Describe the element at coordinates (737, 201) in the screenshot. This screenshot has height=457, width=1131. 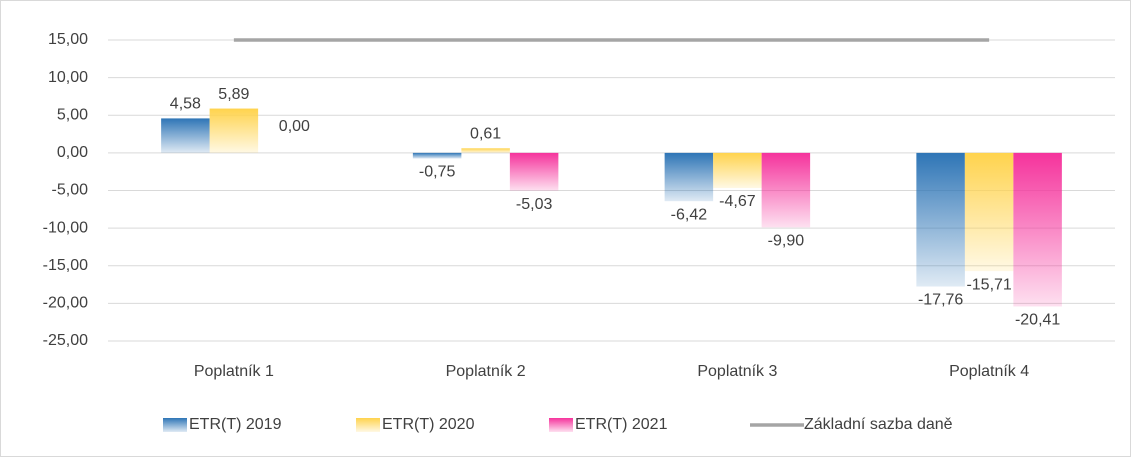
I see `data-label: -4,67` at that location.